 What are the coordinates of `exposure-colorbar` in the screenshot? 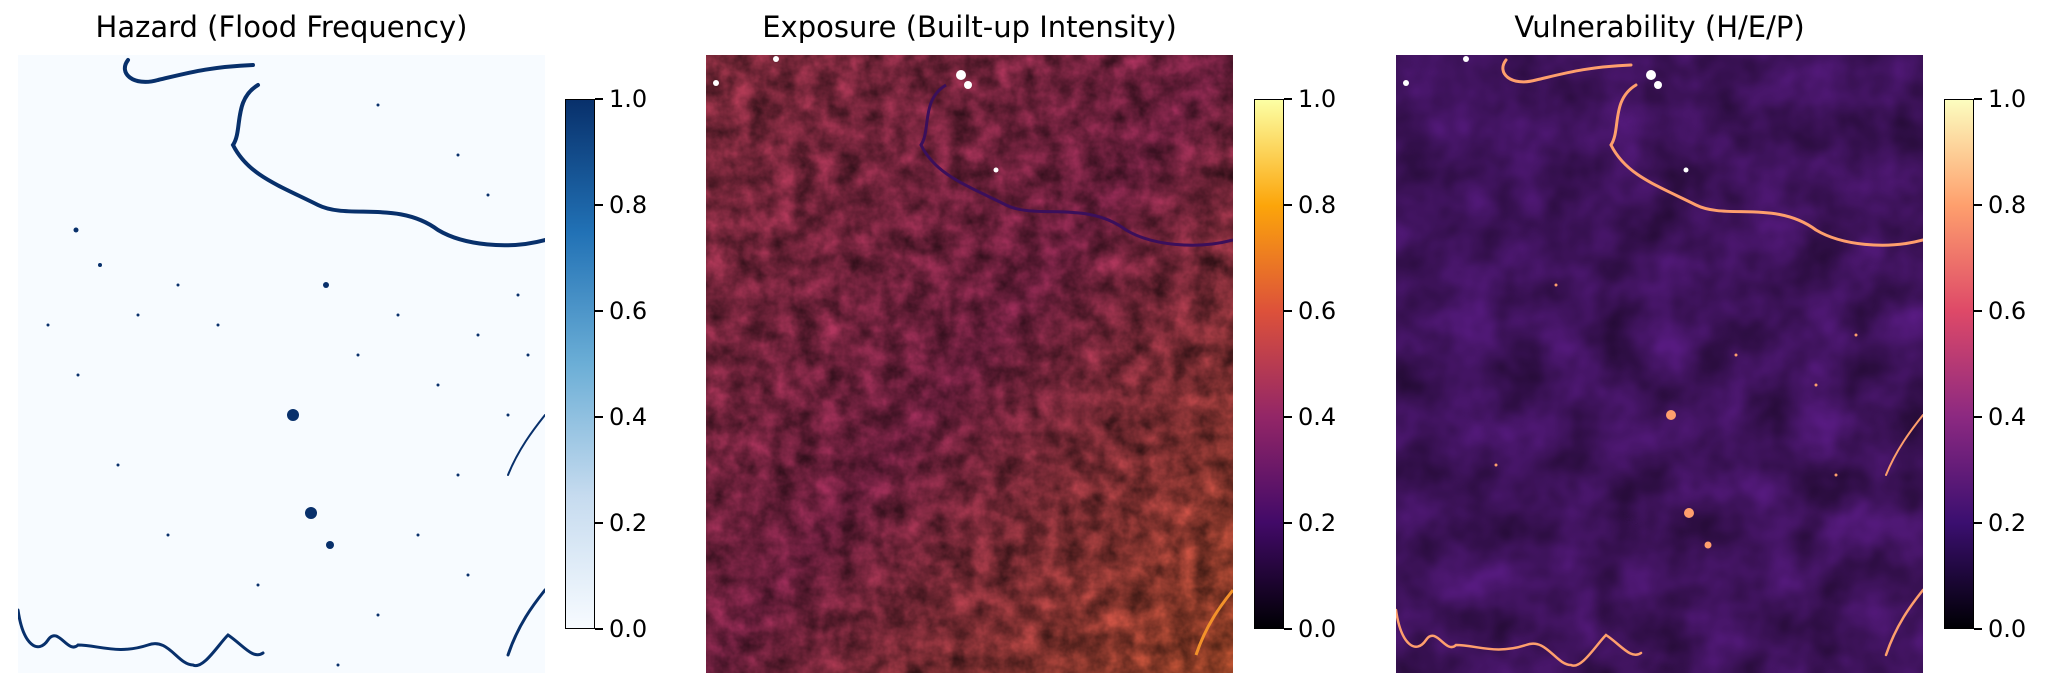 It's located at (1269, 364).